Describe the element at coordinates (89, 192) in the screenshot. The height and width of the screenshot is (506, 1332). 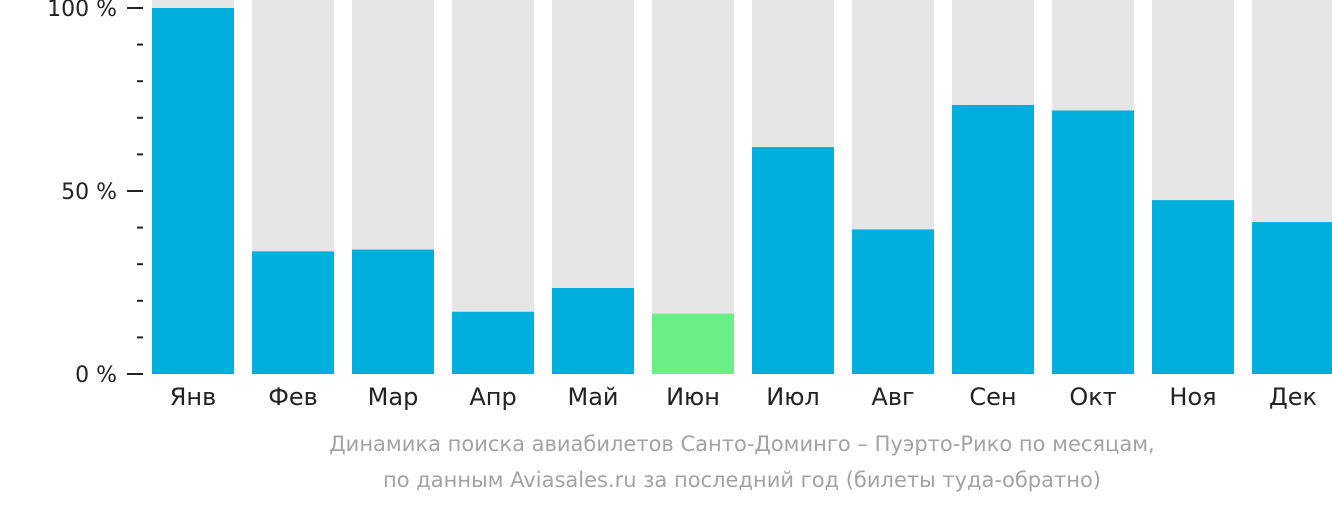
I see `y-tick-label: 50 %` at that location.